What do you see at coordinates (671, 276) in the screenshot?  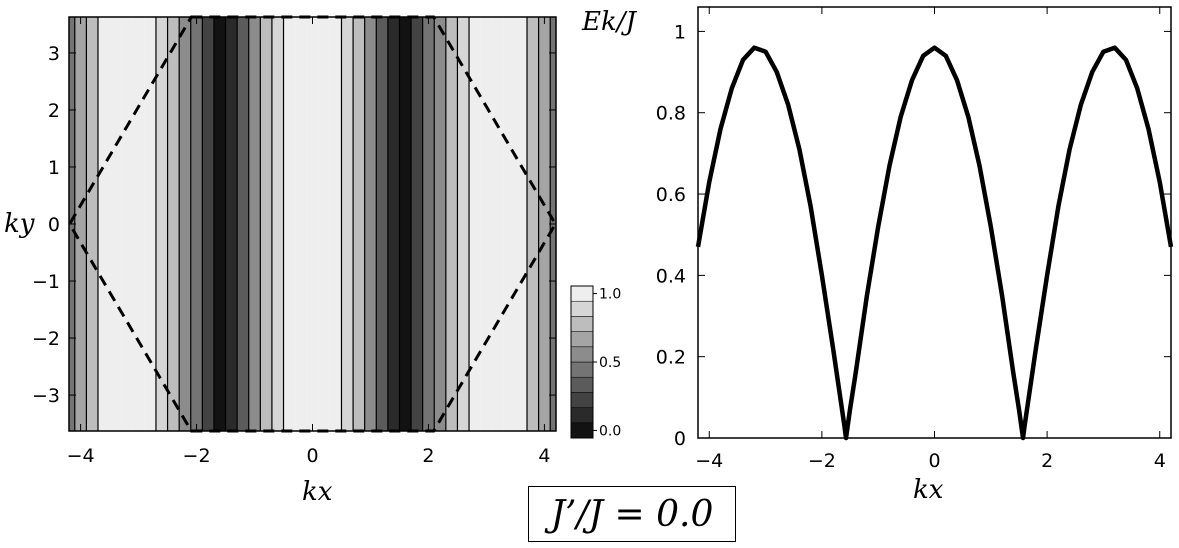 I see `line-y-tick-label: 0.4` at bounding box center [671, 276].